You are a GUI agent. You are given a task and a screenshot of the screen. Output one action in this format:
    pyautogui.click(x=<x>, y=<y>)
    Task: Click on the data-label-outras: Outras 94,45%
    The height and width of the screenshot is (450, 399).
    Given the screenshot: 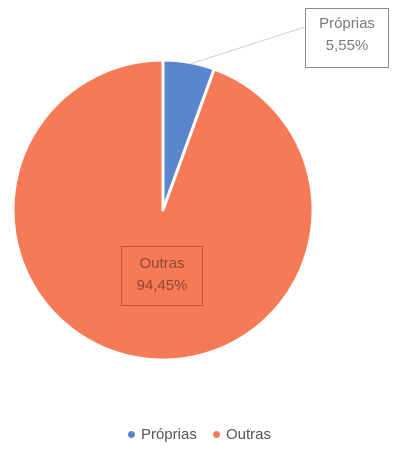 What is the action you would take?
    pyautogui.click(x=162, y=276)
    